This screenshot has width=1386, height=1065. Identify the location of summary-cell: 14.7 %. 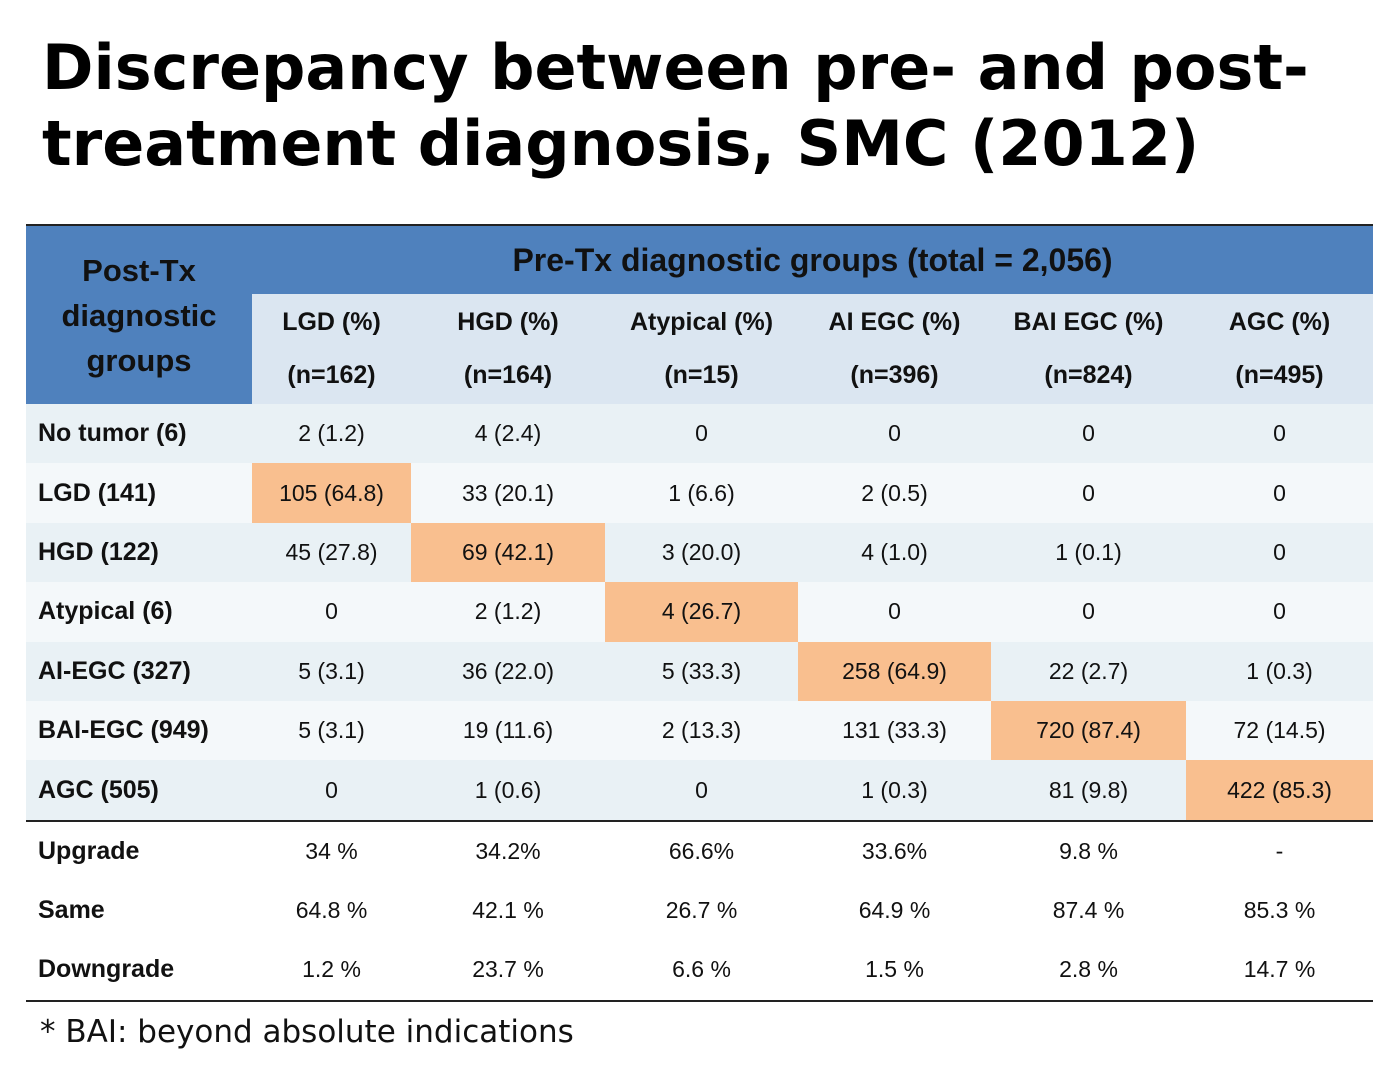
(1280, 970).